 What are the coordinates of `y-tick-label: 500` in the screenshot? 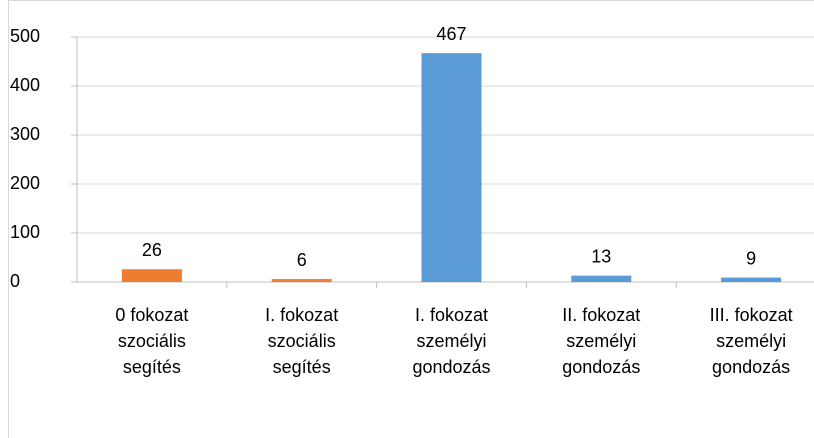 It's located at (25, 36).